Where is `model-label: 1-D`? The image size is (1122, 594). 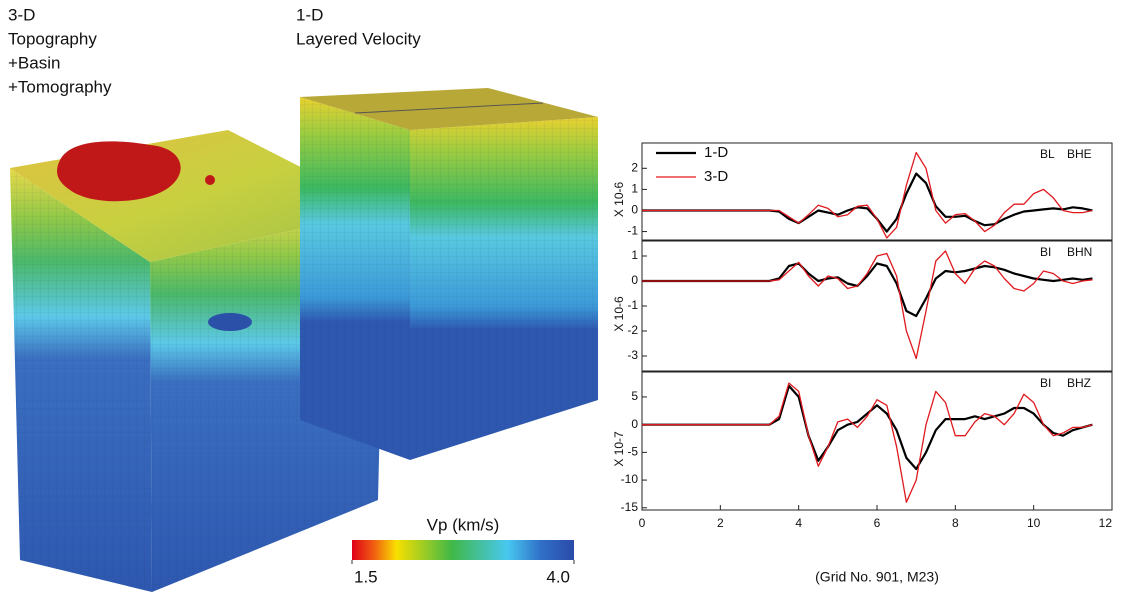 model-label: 1-D is located at coordinates (309, 14).